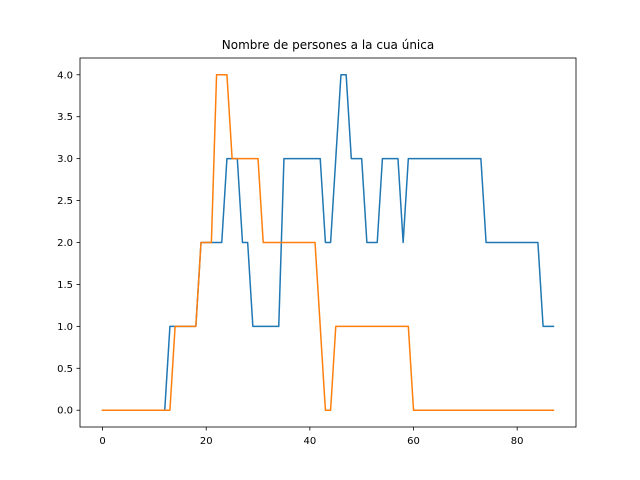 The height and width of the screenshot is (480, 640). What do you see at coordinates (517, 441) in the screenshot?
I see `x-tick-label: 80` at bounding box center [517, 441].